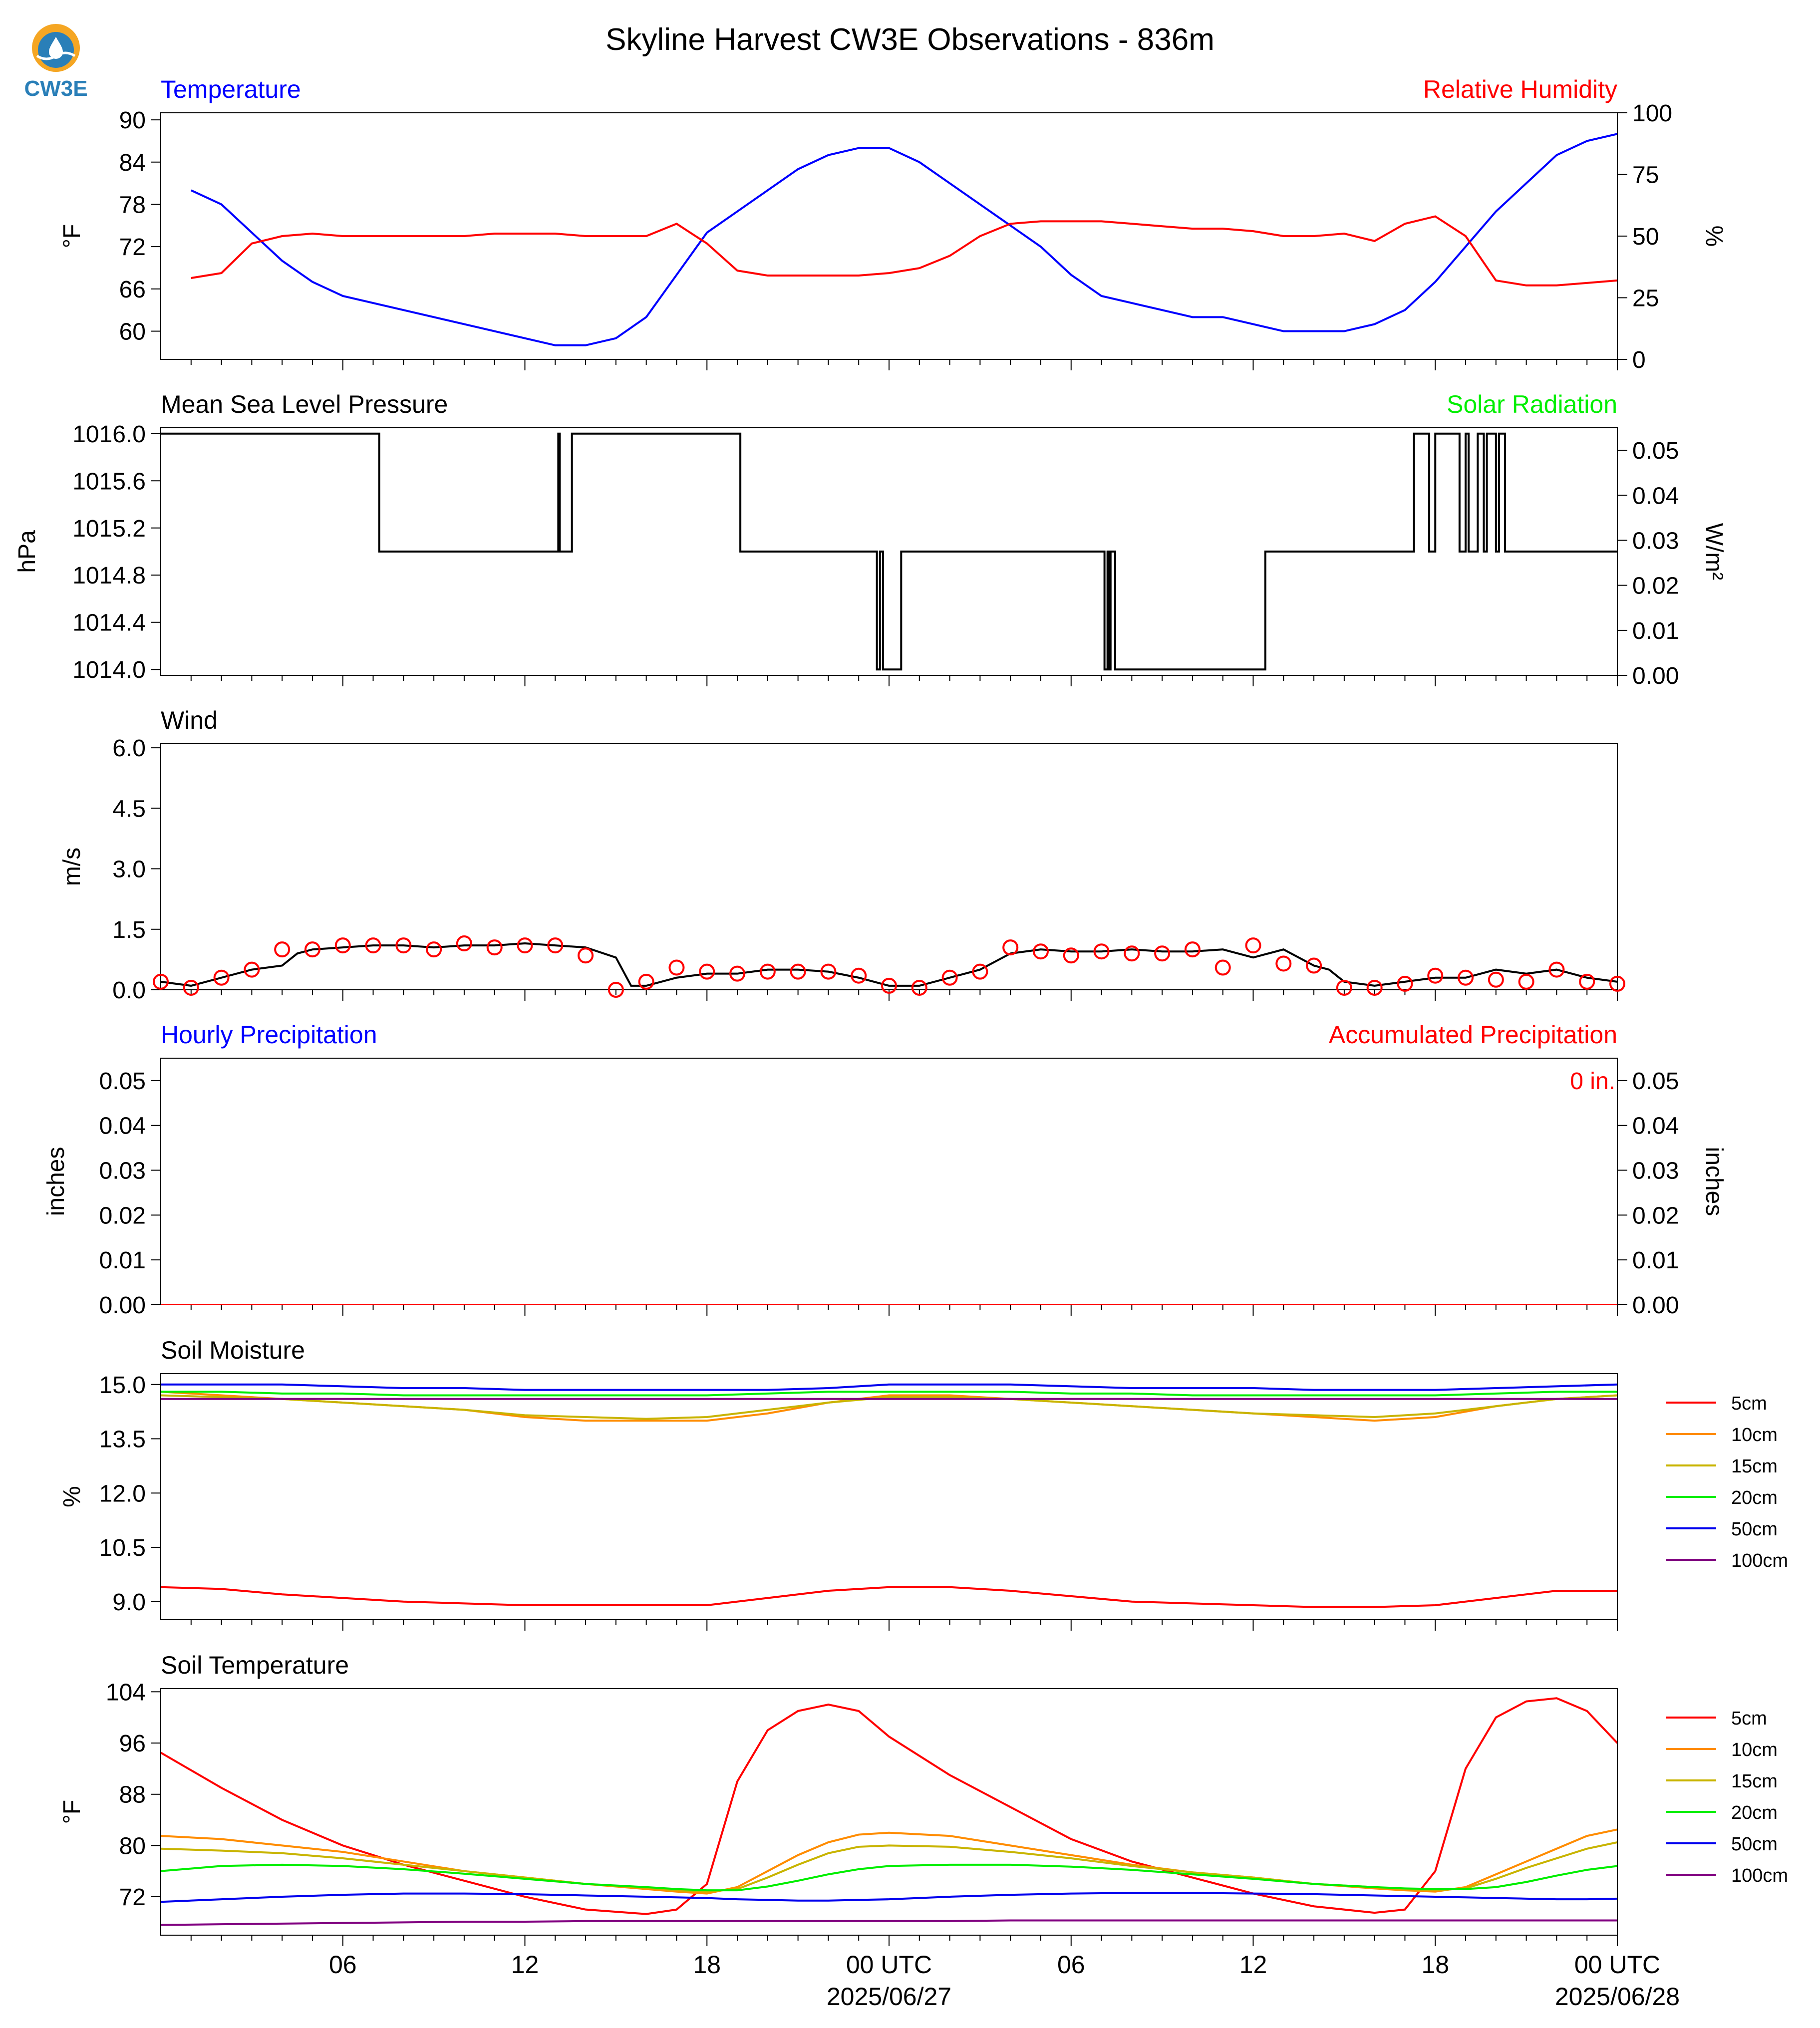  What do you see at coordinates (109, 576) in the screenshot?
I see `y-tick-label: 1014.8` at bounding box center [109, 576].